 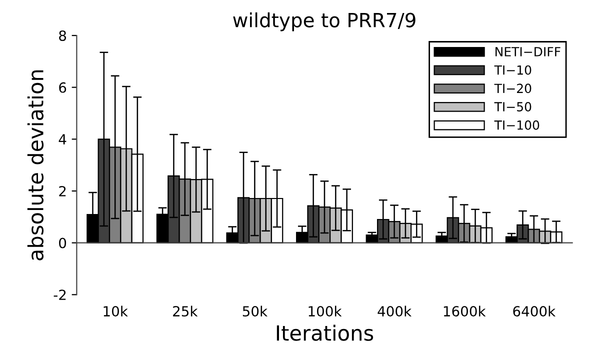 I want to click on y-tick-label: 8, so click(x=62, y=35).